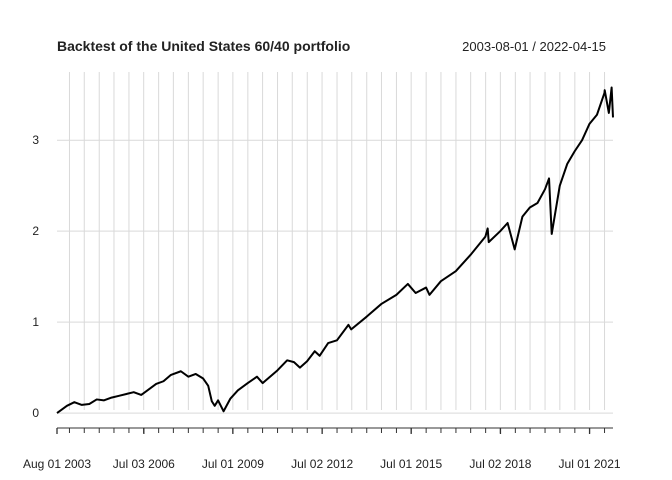 This screenshot has width=672, height=480. I want to click on y-tick-label: 2, so click(35, 231).